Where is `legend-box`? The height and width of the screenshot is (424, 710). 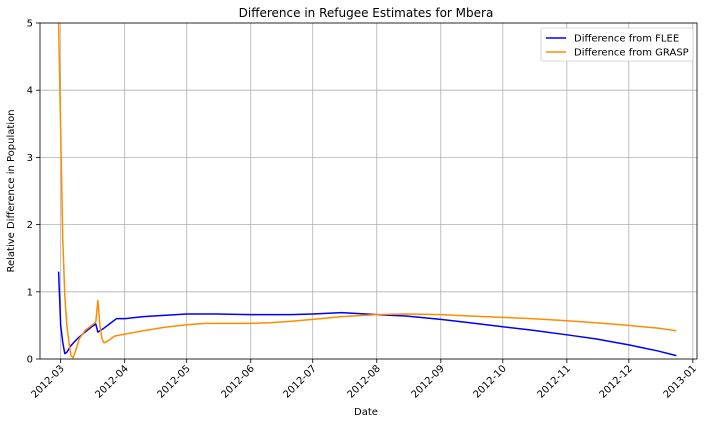
legend-box is located at coordinates (617, 44).